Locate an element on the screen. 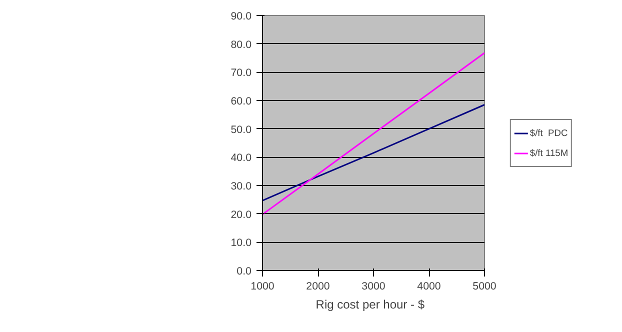  y-tick-label: 60.0 is located at coordinates (241, 102).